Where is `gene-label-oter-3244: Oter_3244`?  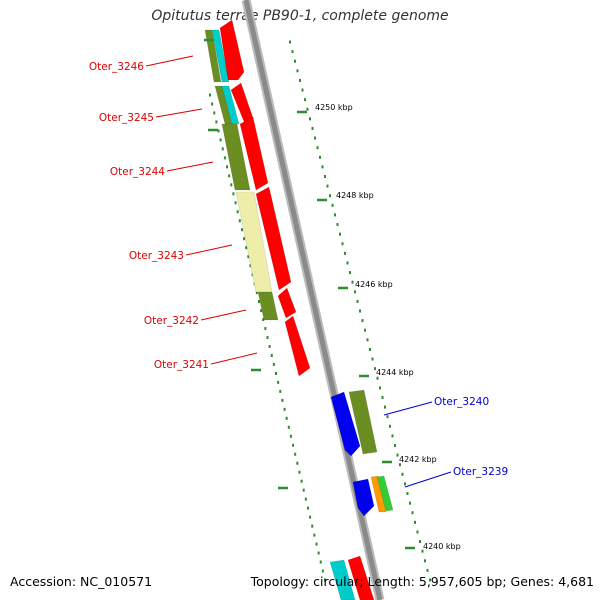
gene-label-oter-3244: Oter_3244 is located at coordinates (137, 172).